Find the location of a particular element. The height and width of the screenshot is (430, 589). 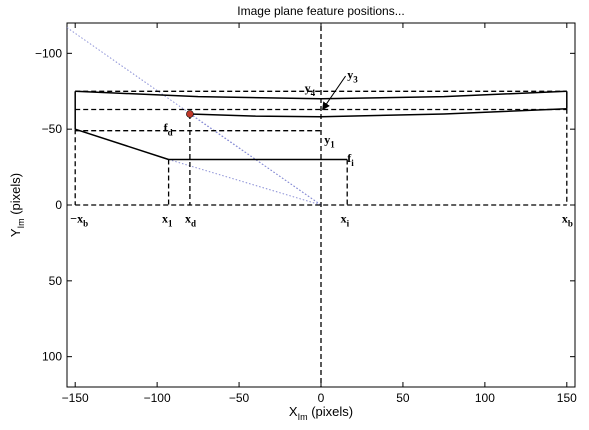

annotation-neg-xb: −xb is located at coordinates (79, 220).